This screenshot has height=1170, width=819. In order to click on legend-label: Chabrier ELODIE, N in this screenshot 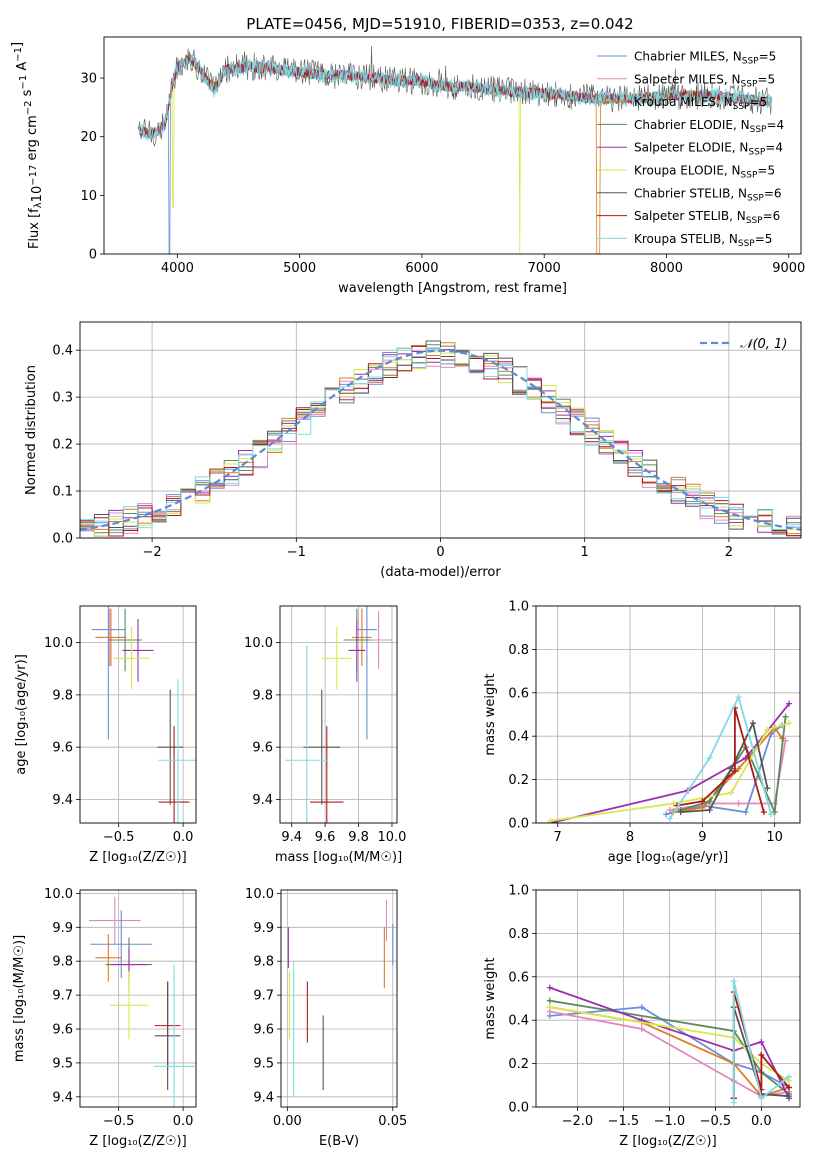, I will do `click(692, 125)`.